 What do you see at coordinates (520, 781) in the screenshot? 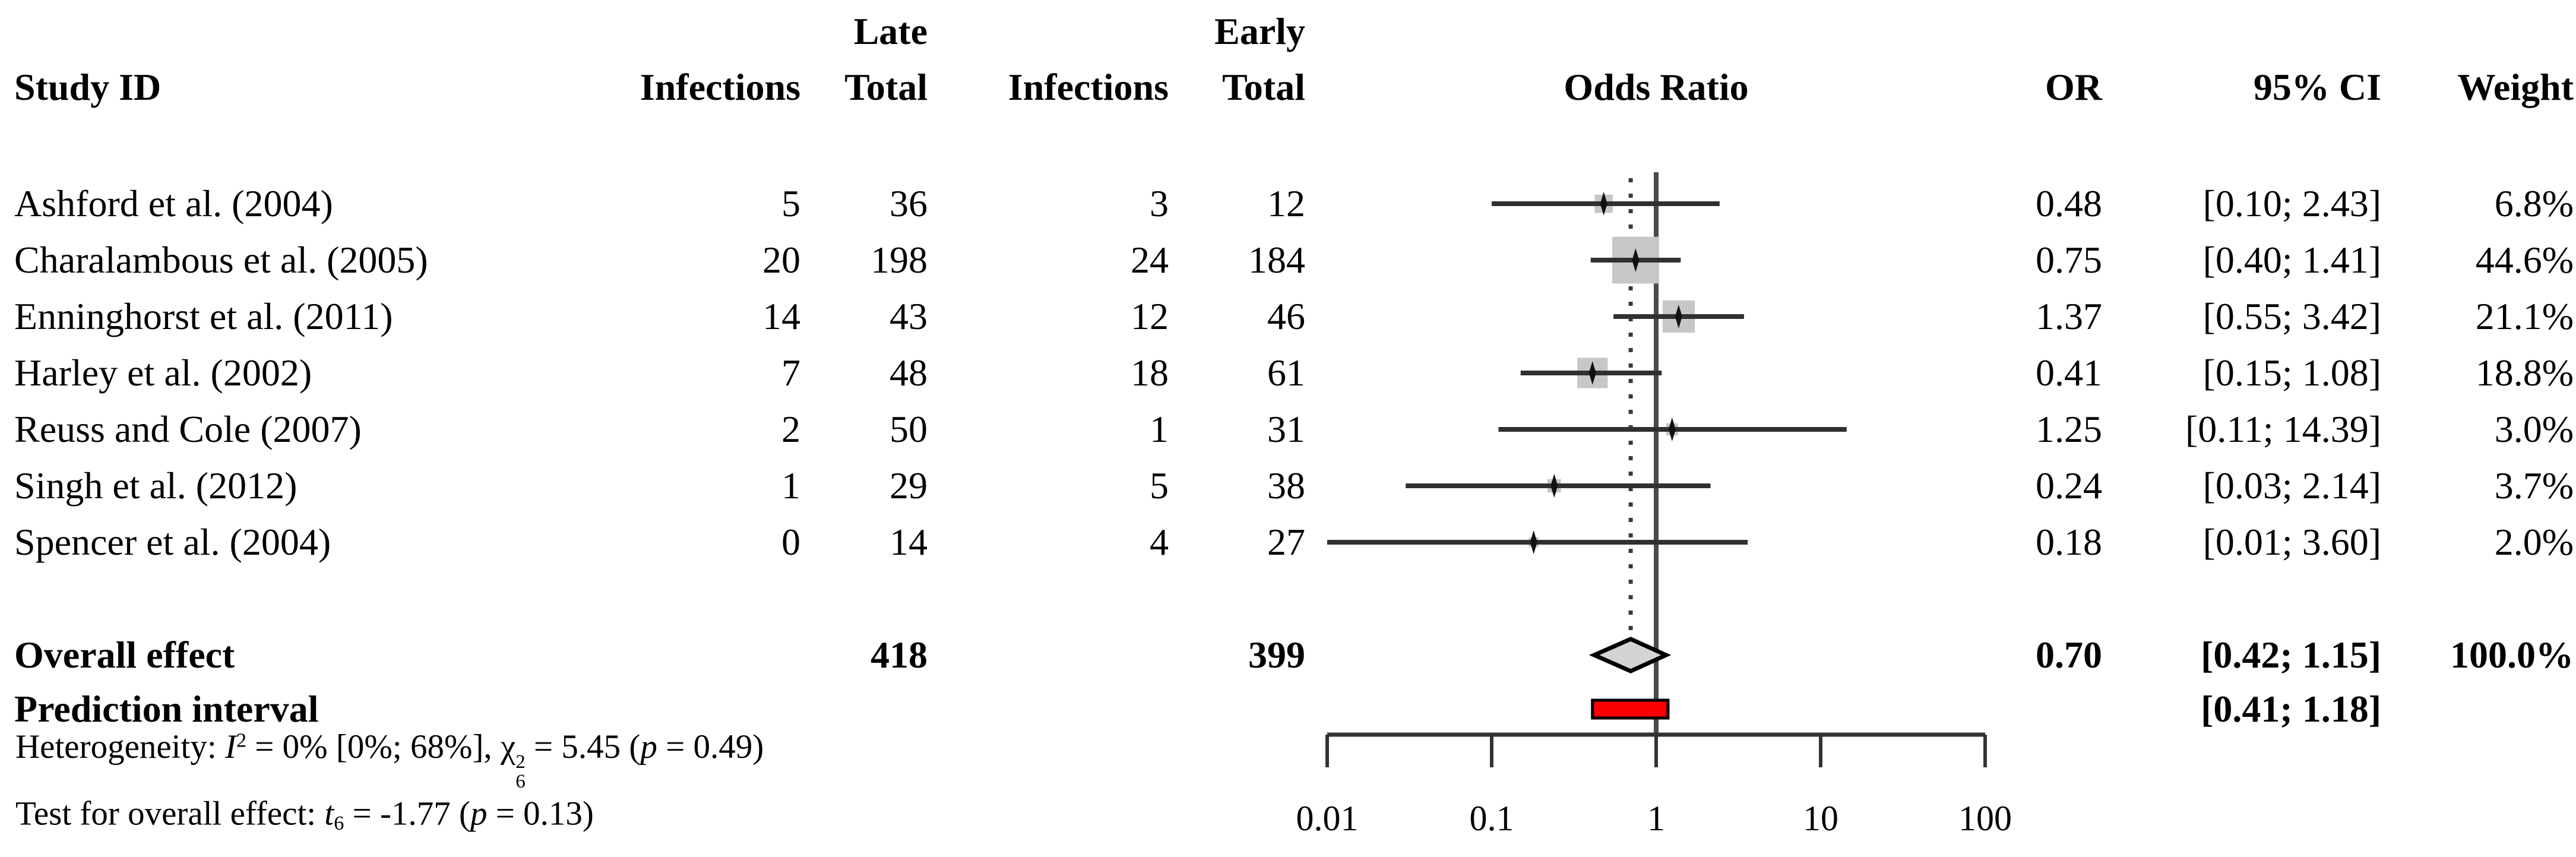
I see `het-chi-sub: 6` at bounding box center [520, 781].